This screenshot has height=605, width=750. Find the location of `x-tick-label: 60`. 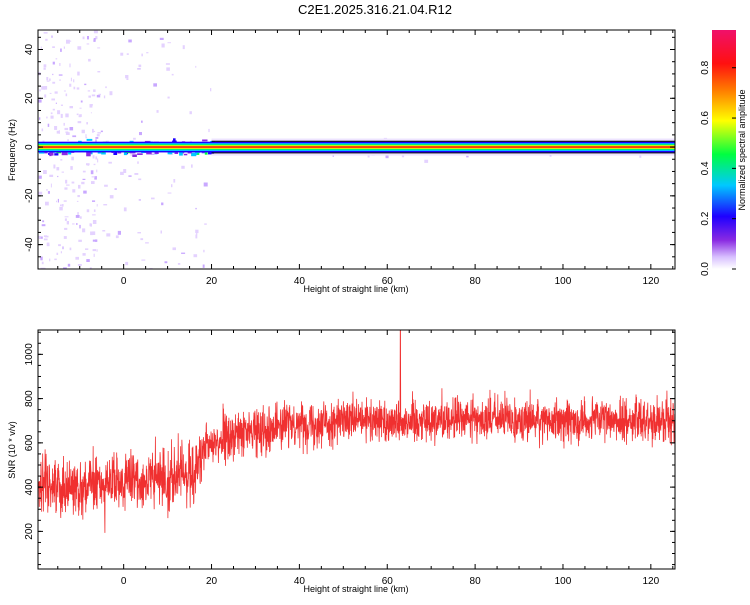

x-tick-label: 60 is located at coordinates (388, 581).